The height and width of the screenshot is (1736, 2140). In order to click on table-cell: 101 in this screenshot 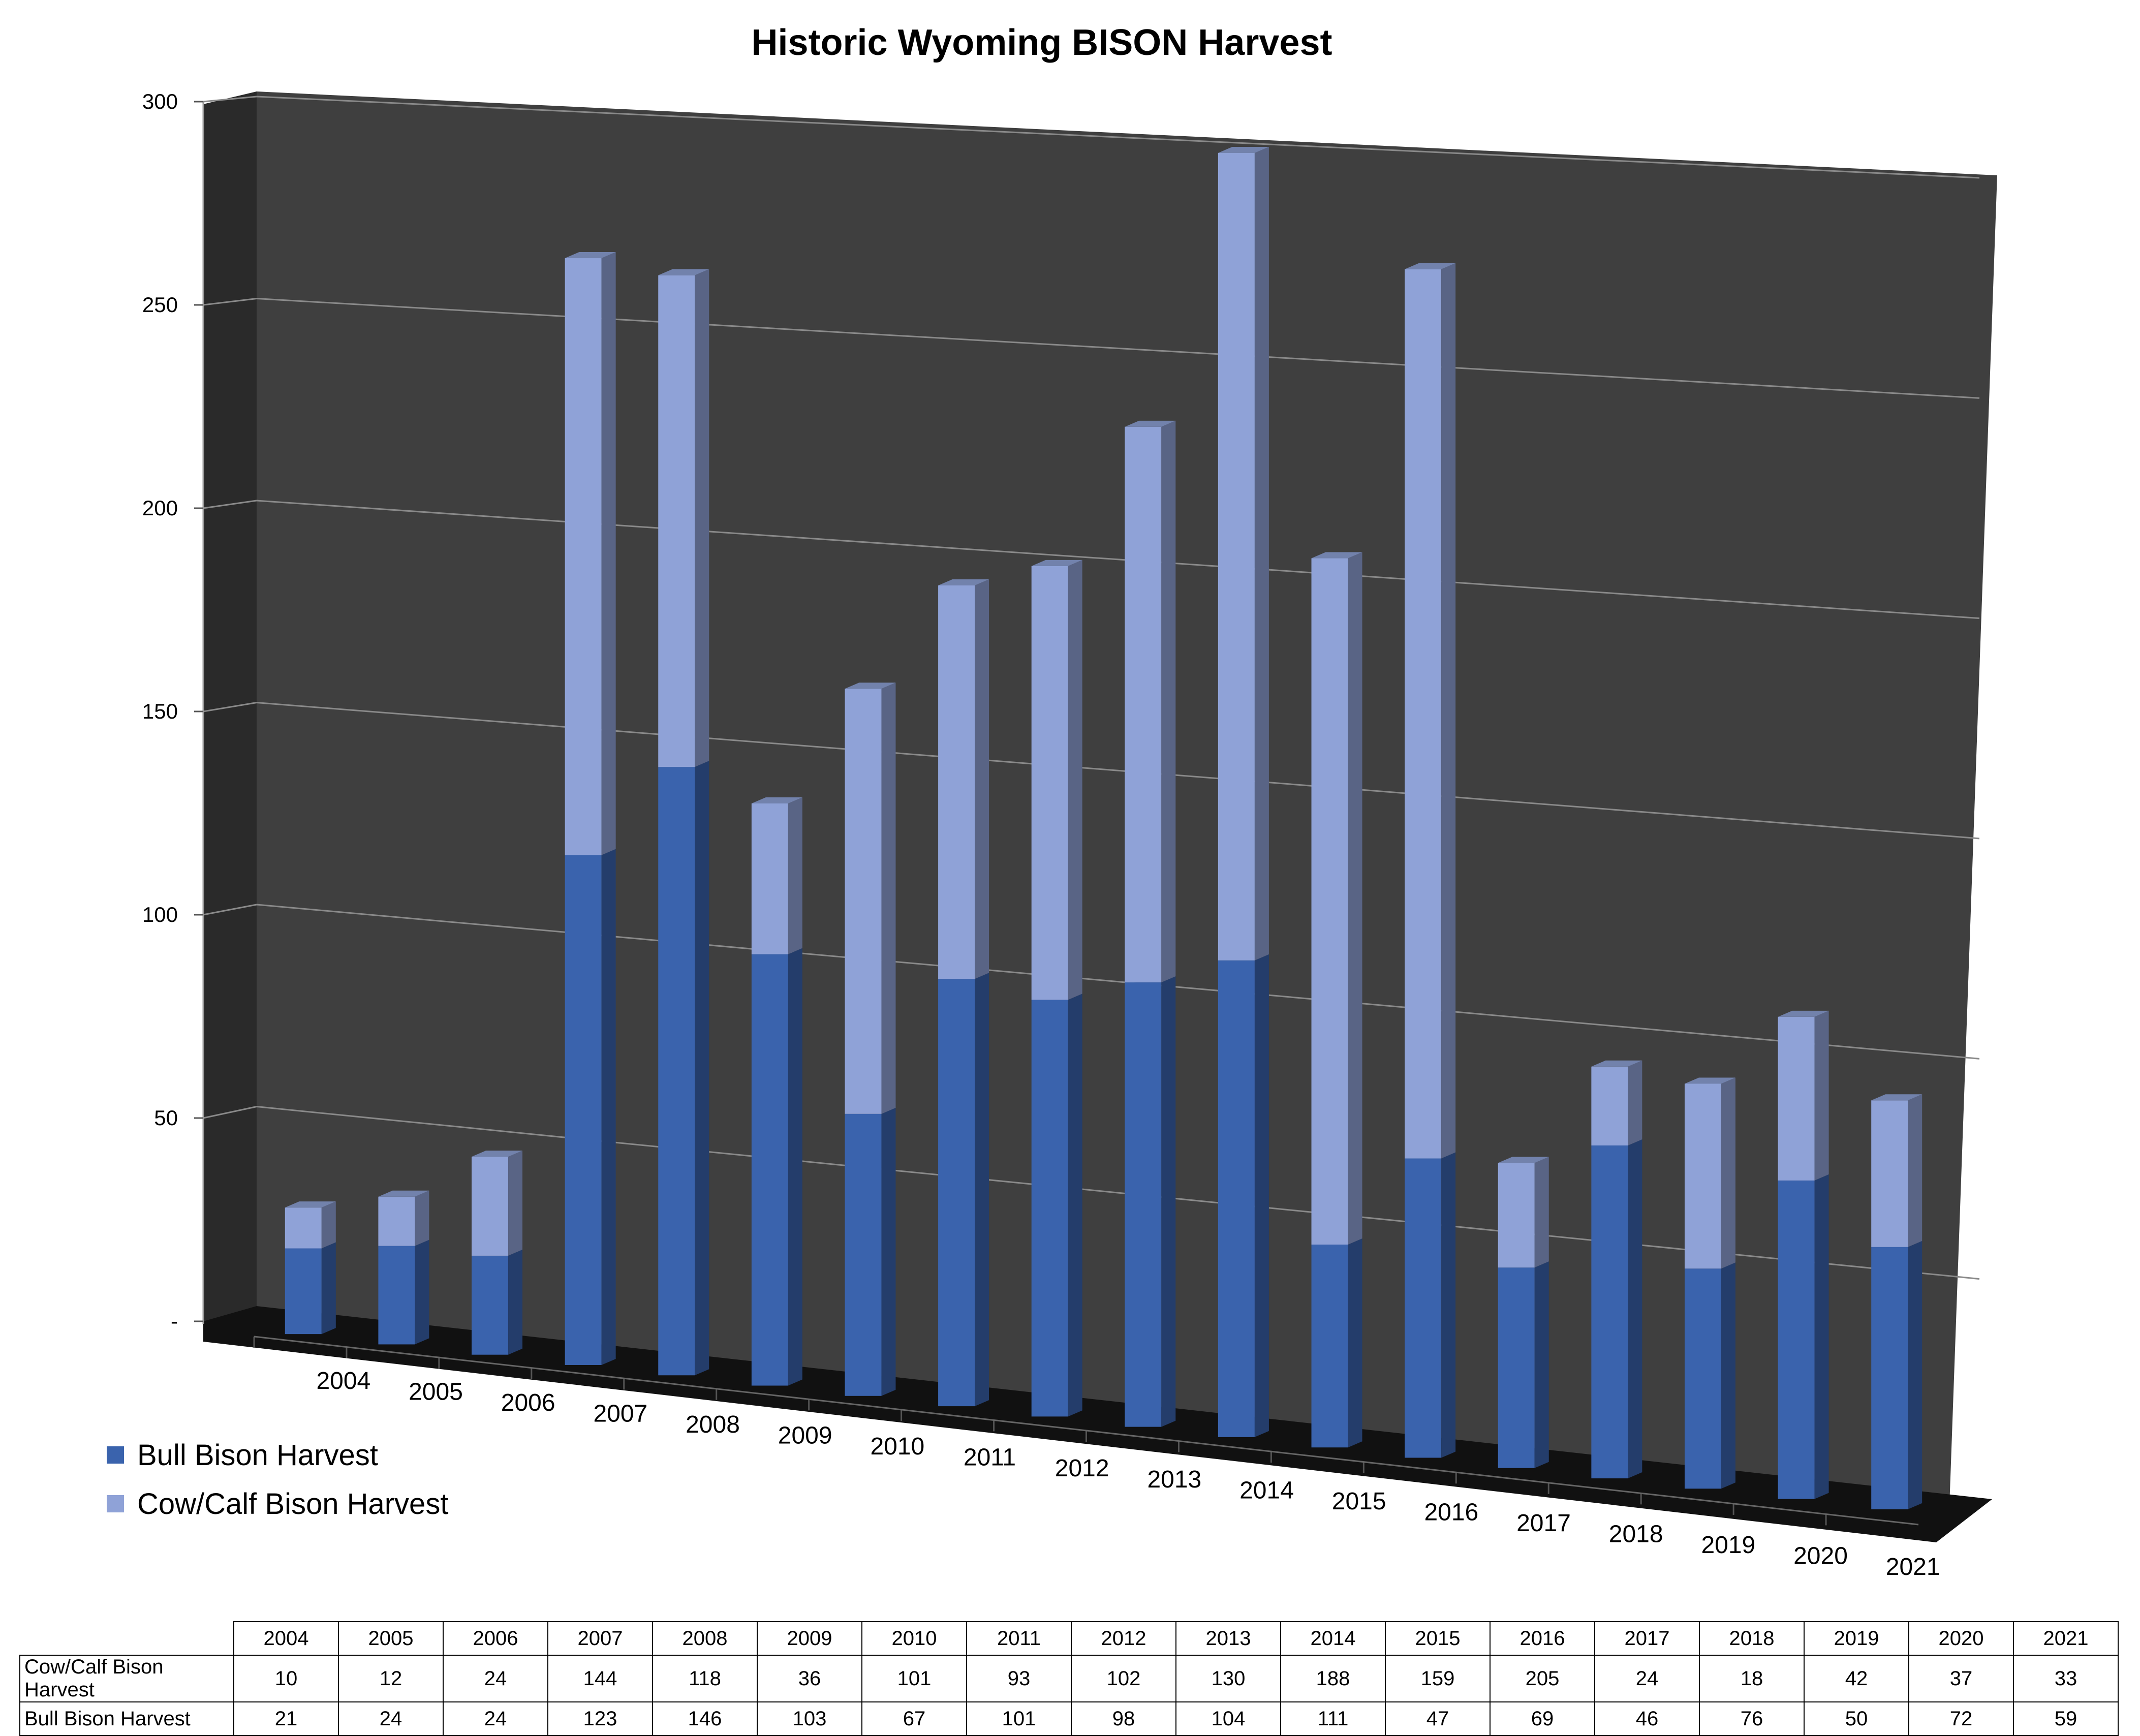, I will do `click(1019, 1718)`.